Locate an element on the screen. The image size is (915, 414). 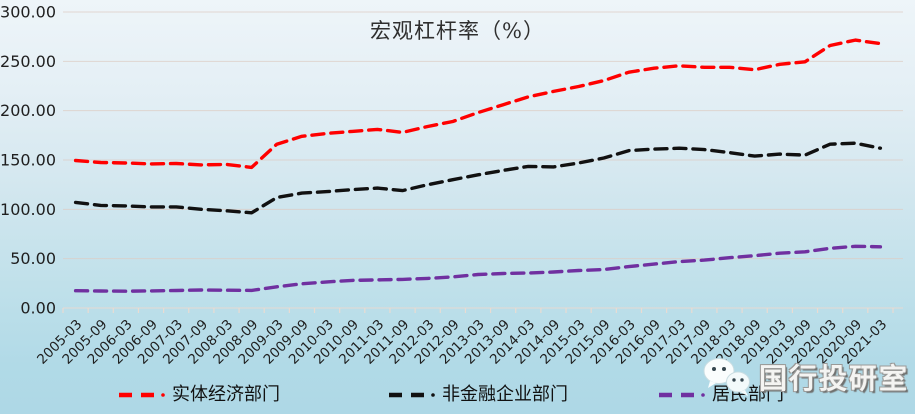
x-axis-ticks is located at coordinates (478, 310).